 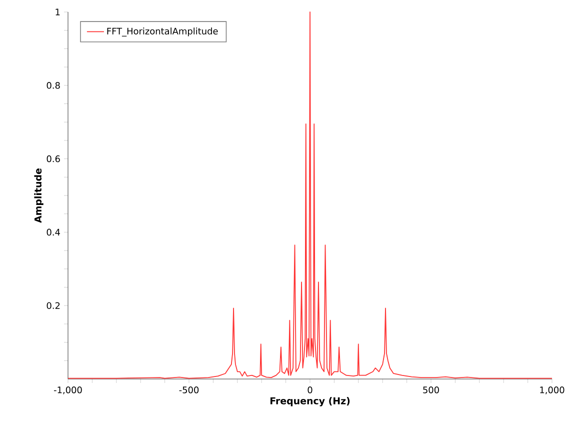 I want to click on y-axis-title: Amplitude, so click(x=39, y=195).